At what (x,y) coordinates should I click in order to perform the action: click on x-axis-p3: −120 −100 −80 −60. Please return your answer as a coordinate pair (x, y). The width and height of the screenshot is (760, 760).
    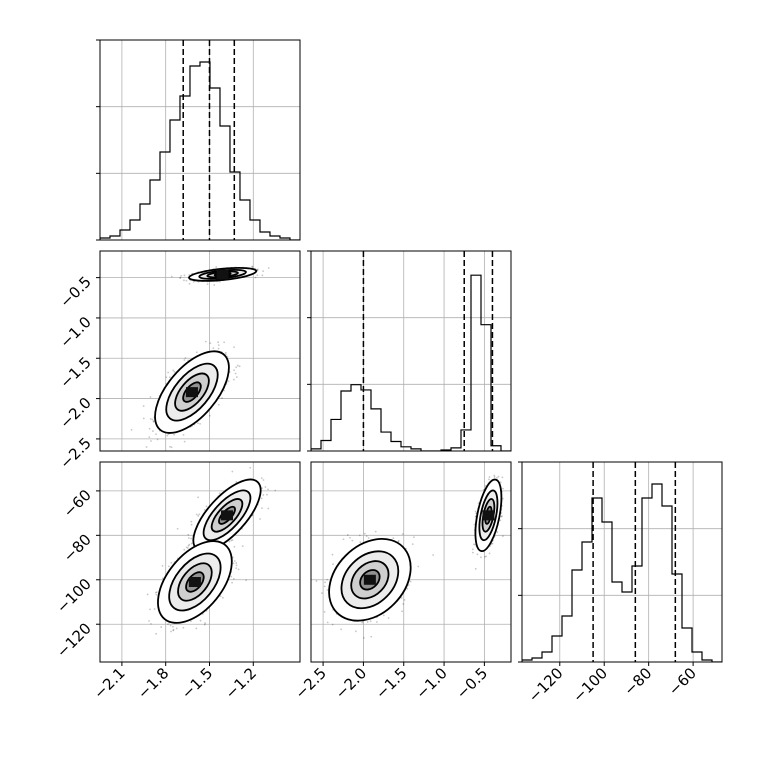
    Looking at the image, I should click on (612, 684).